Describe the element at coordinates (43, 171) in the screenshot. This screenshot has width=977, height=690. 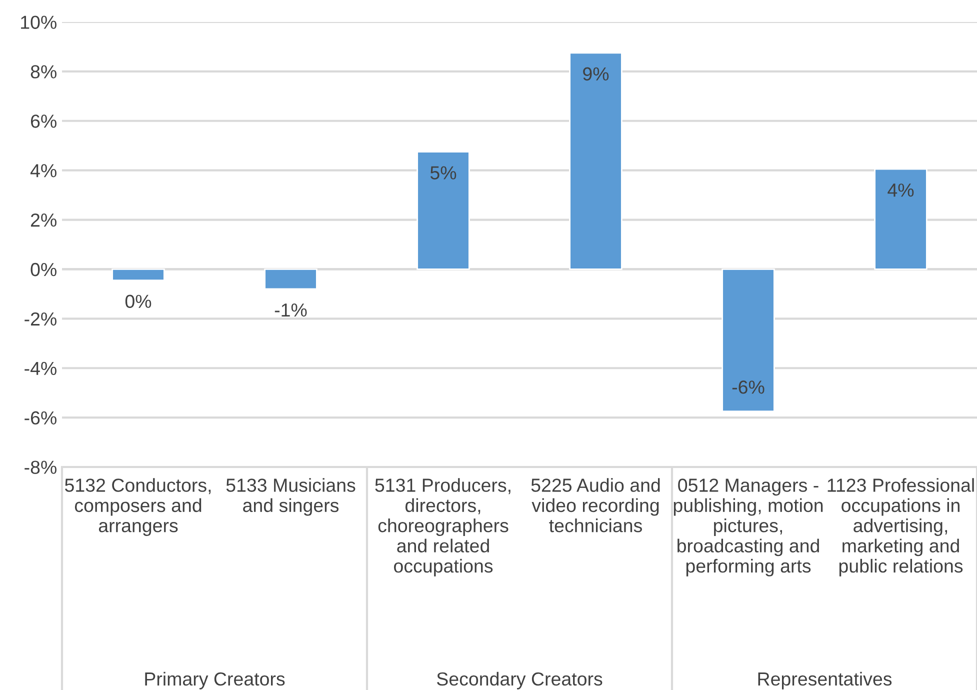
I see `y-tick-label: 4%` at that location.